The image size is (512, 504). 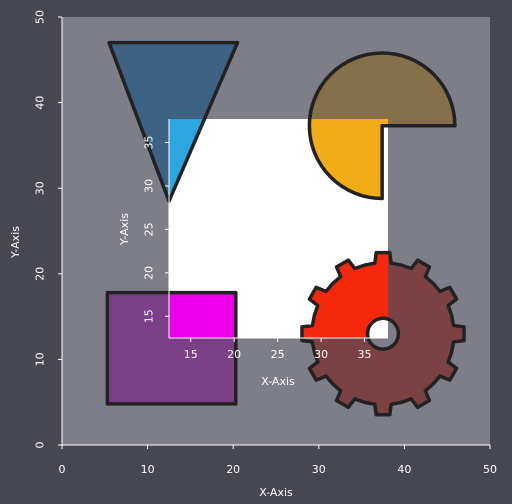 I want to click on outer-y-tick-label: 40, so click(x=40, y=103).